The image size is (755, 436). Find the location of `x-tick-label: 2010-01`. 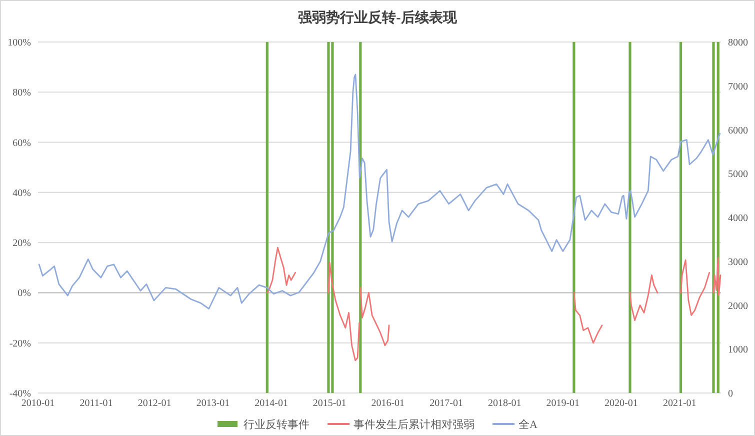

x-tick-label: 2010-01 is located at coordinates (38, 403).